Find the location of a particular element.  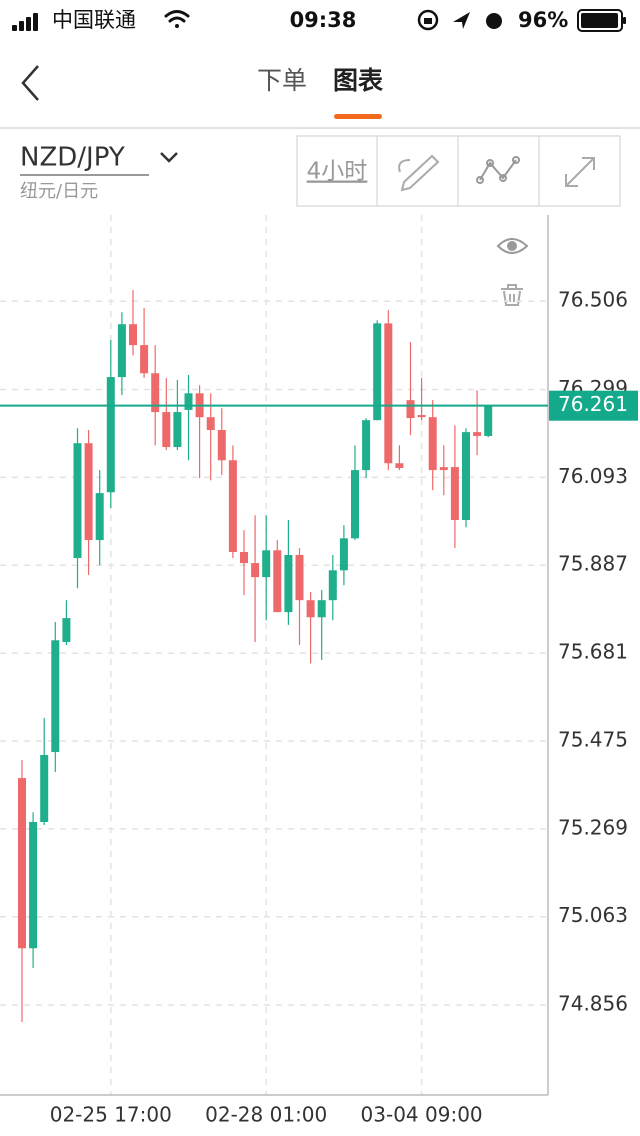

tab-indicator is located at coordinates (358, 116).